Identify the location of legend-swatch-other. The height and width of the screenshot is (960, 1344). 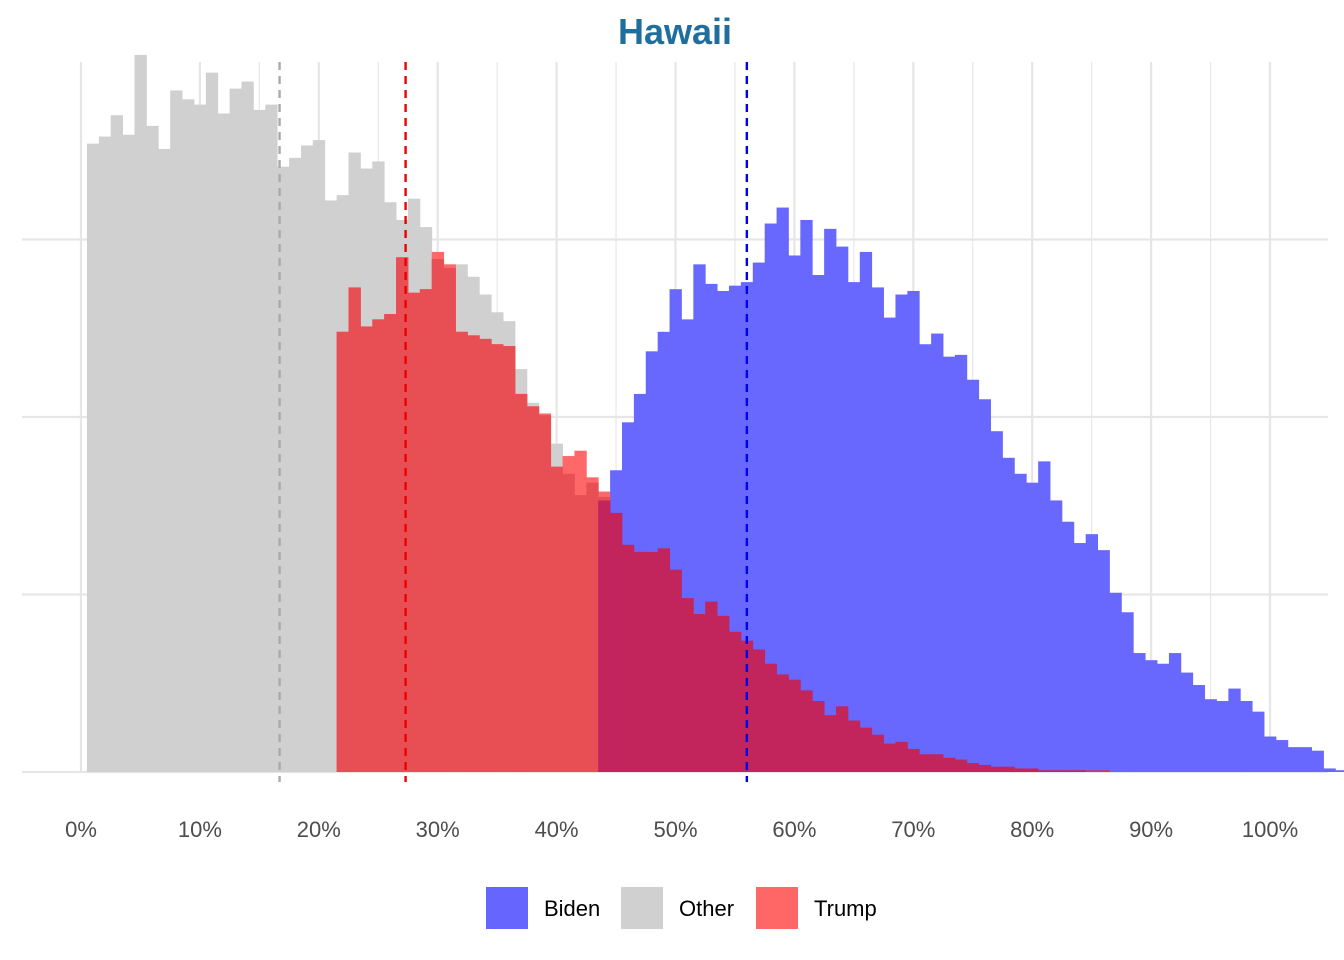
(642, 908).